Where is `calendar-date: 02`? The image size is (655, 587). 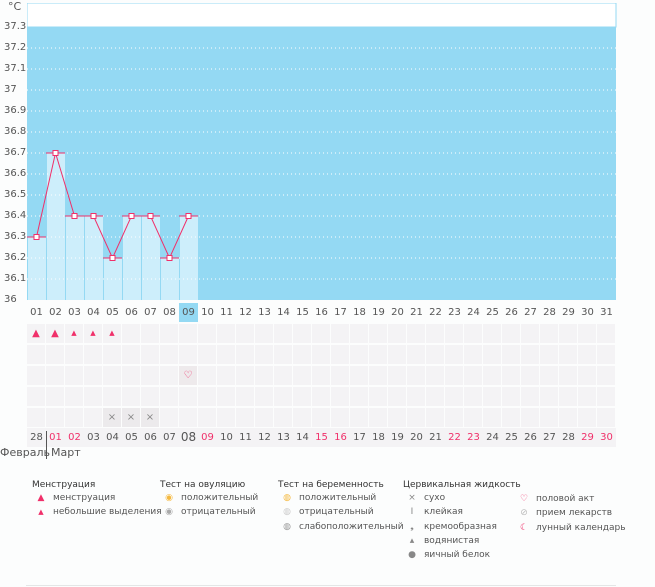 calendar-date: 02 is located at coordinates (74, 437).